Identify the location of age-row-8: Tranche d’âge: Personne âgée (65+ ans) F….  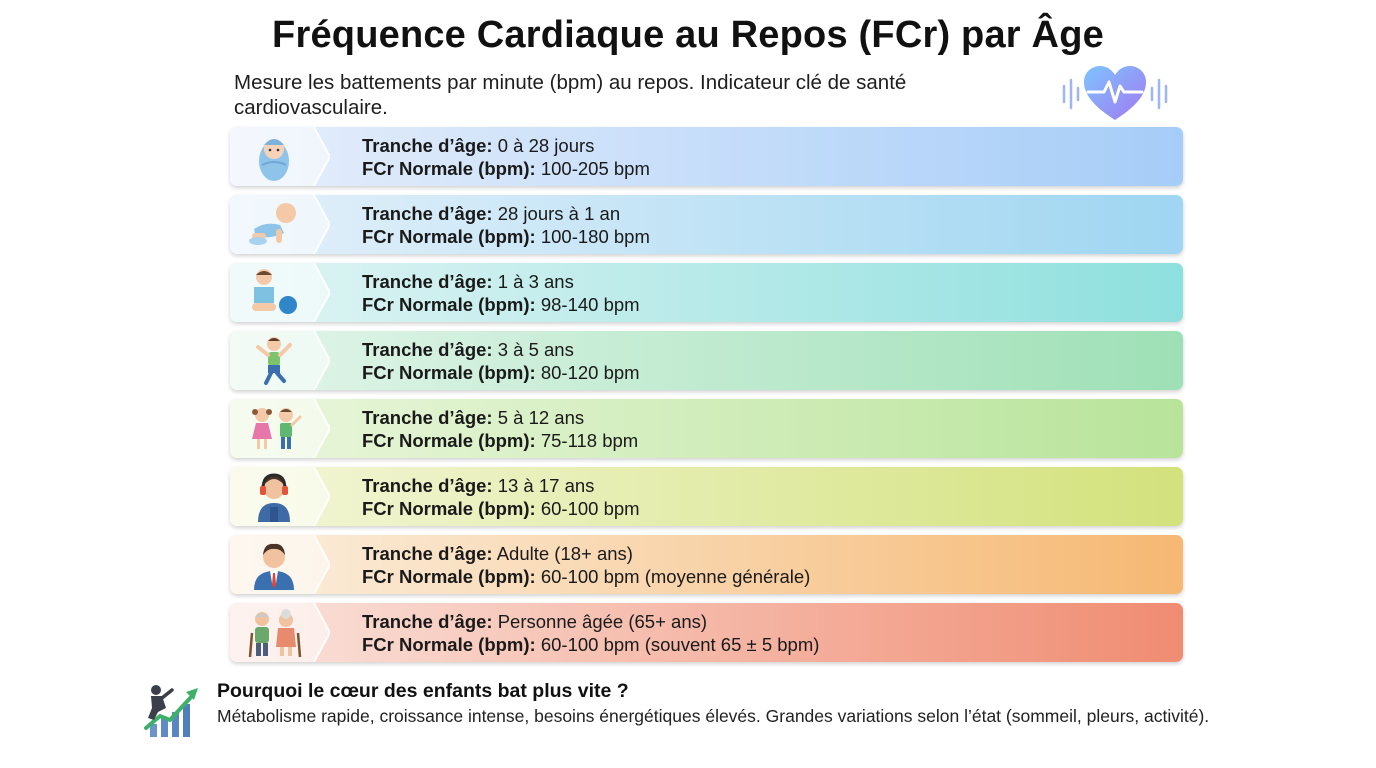
(706, 632).